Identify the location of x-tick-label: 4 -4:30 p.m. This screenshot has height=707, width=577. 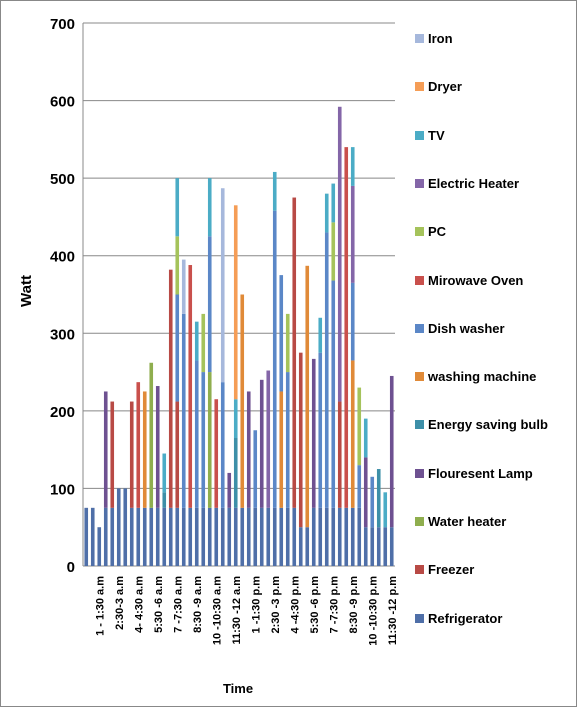
(295, 605).